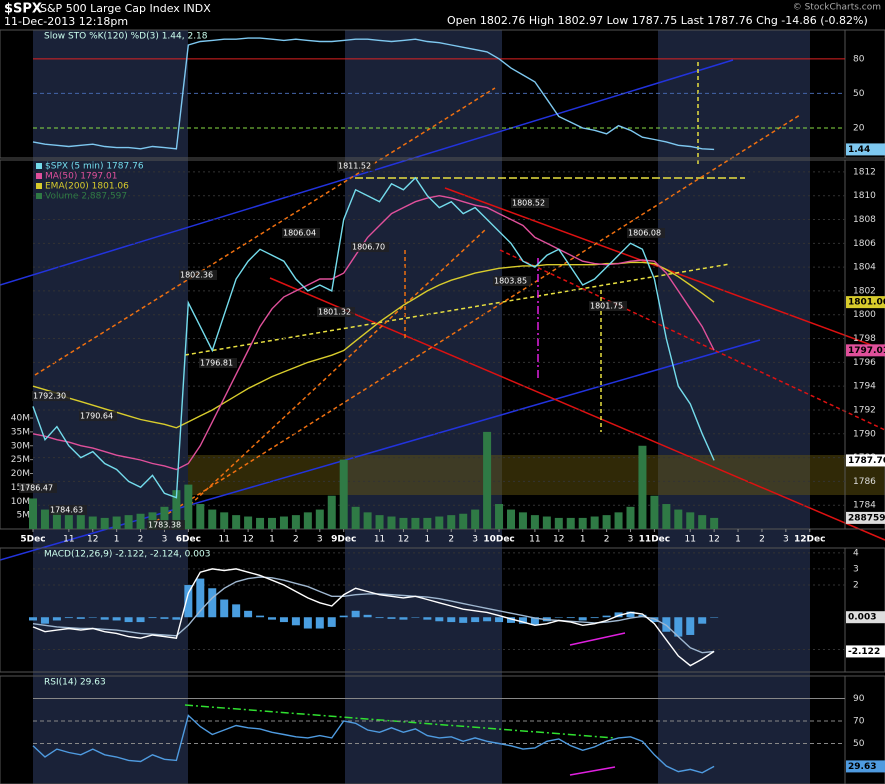 The width and height of the screenshot is (885, 784). What do you see at coordinates (859, 722) in the screenshot?
I see `y-tick-label: 70` at bounding box center [859, 722].